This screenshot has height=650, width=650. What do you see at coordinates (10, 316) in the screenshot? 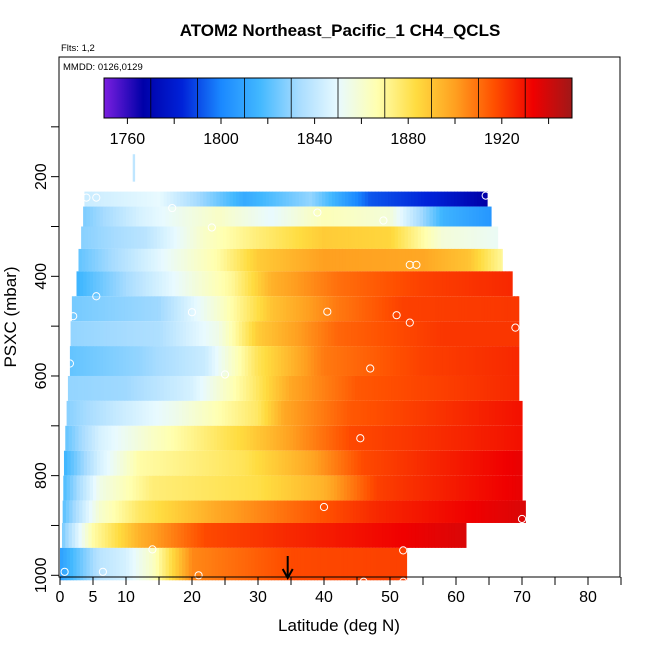
I see `y-axis-label: PSXC (mbar)` at bounding box center [10, 316].